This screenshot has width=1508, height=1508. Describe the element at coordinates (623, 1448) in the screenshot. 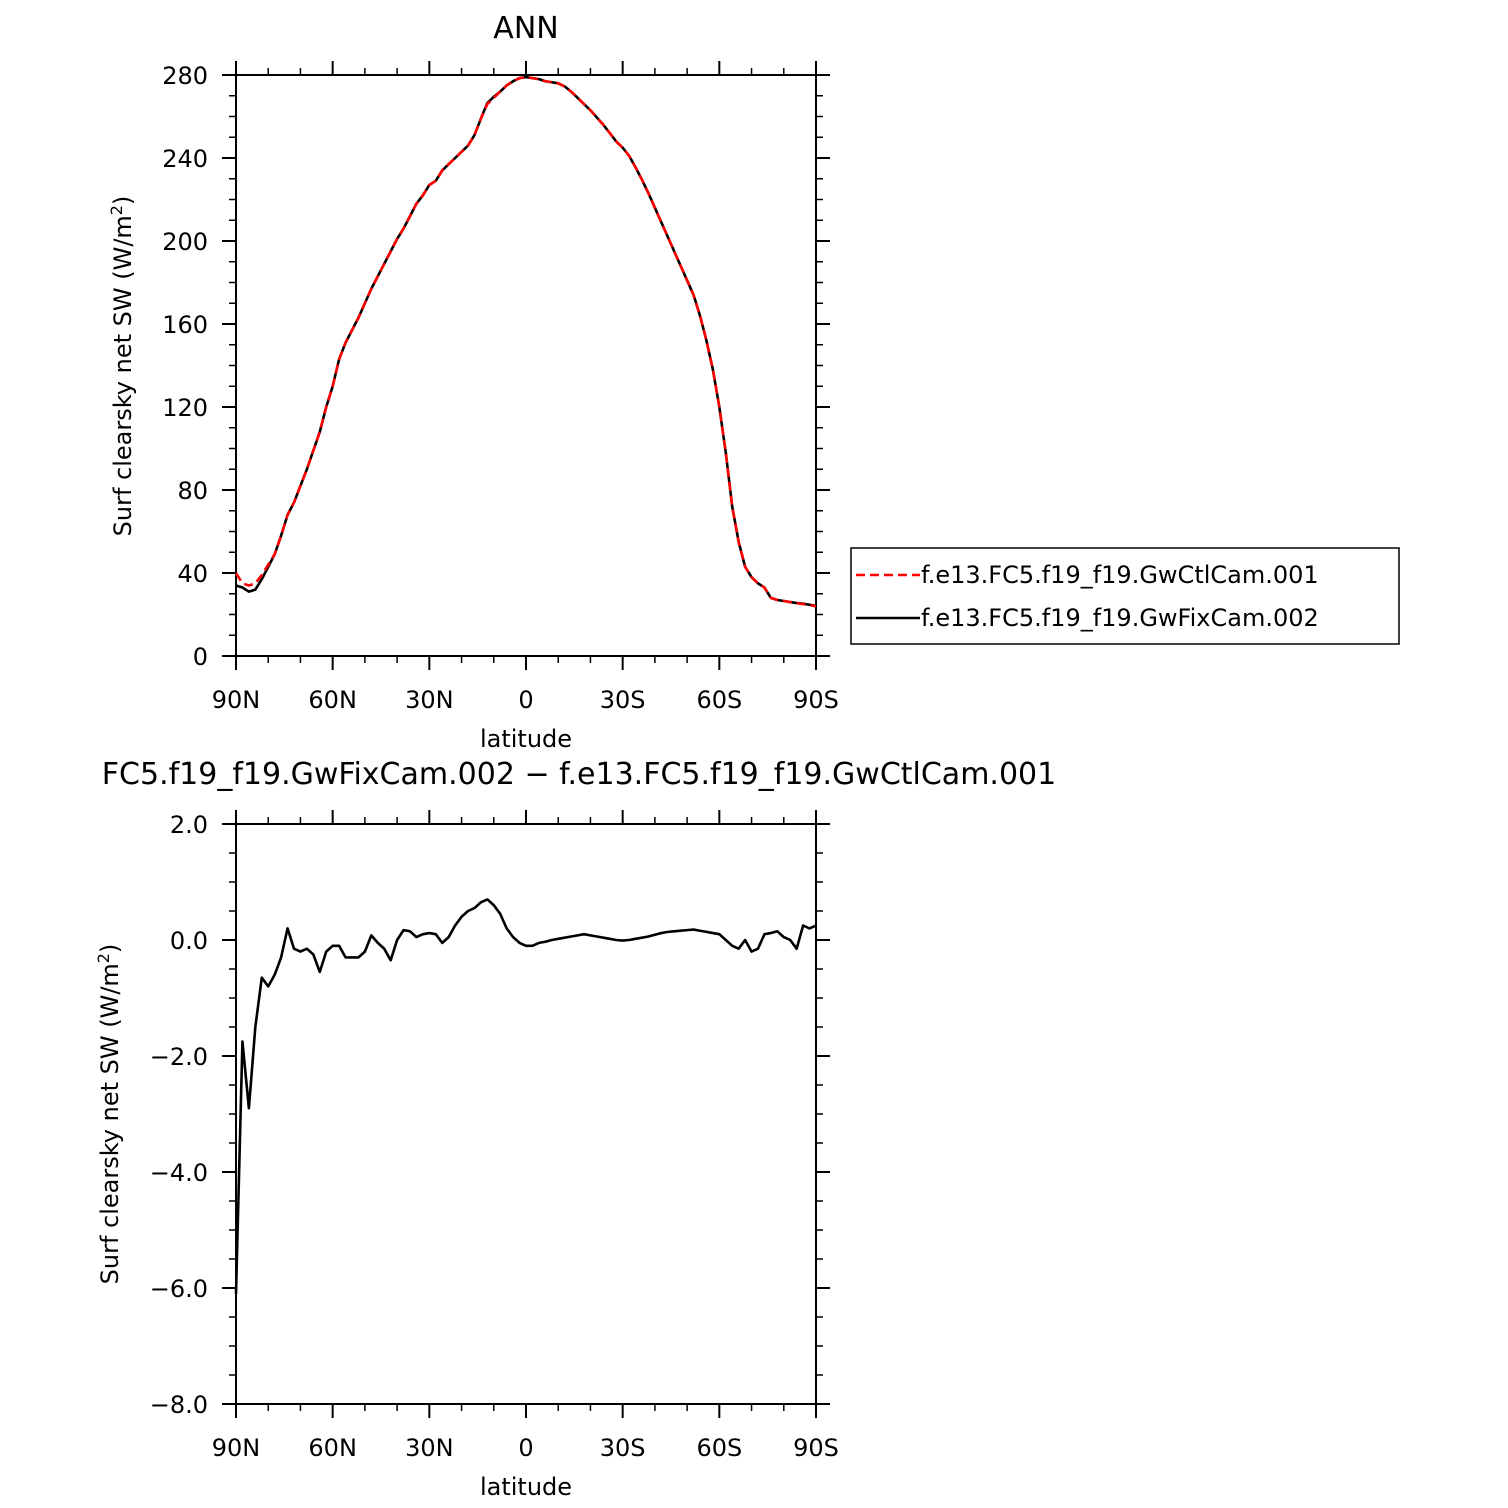

I see `bottom-chart-xtick-label: 30S` at that location.